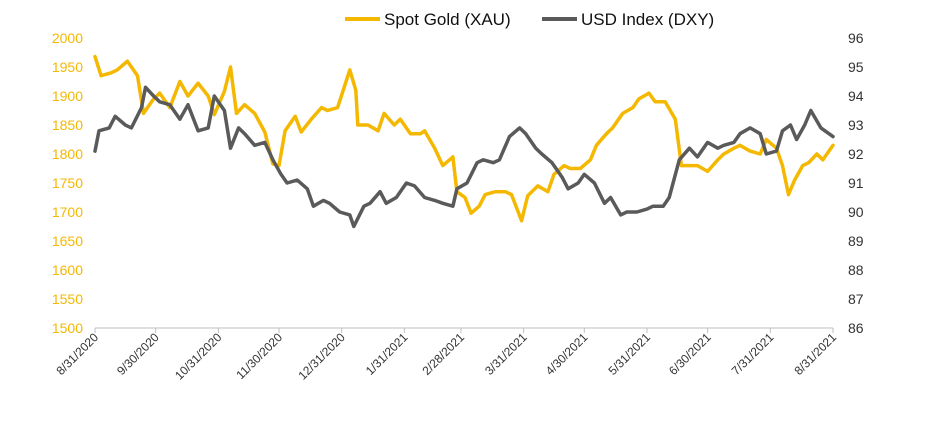 This screenshot has height=439, width=933. I want to click on y-left-tick-label: 1850, so click(67, 125).